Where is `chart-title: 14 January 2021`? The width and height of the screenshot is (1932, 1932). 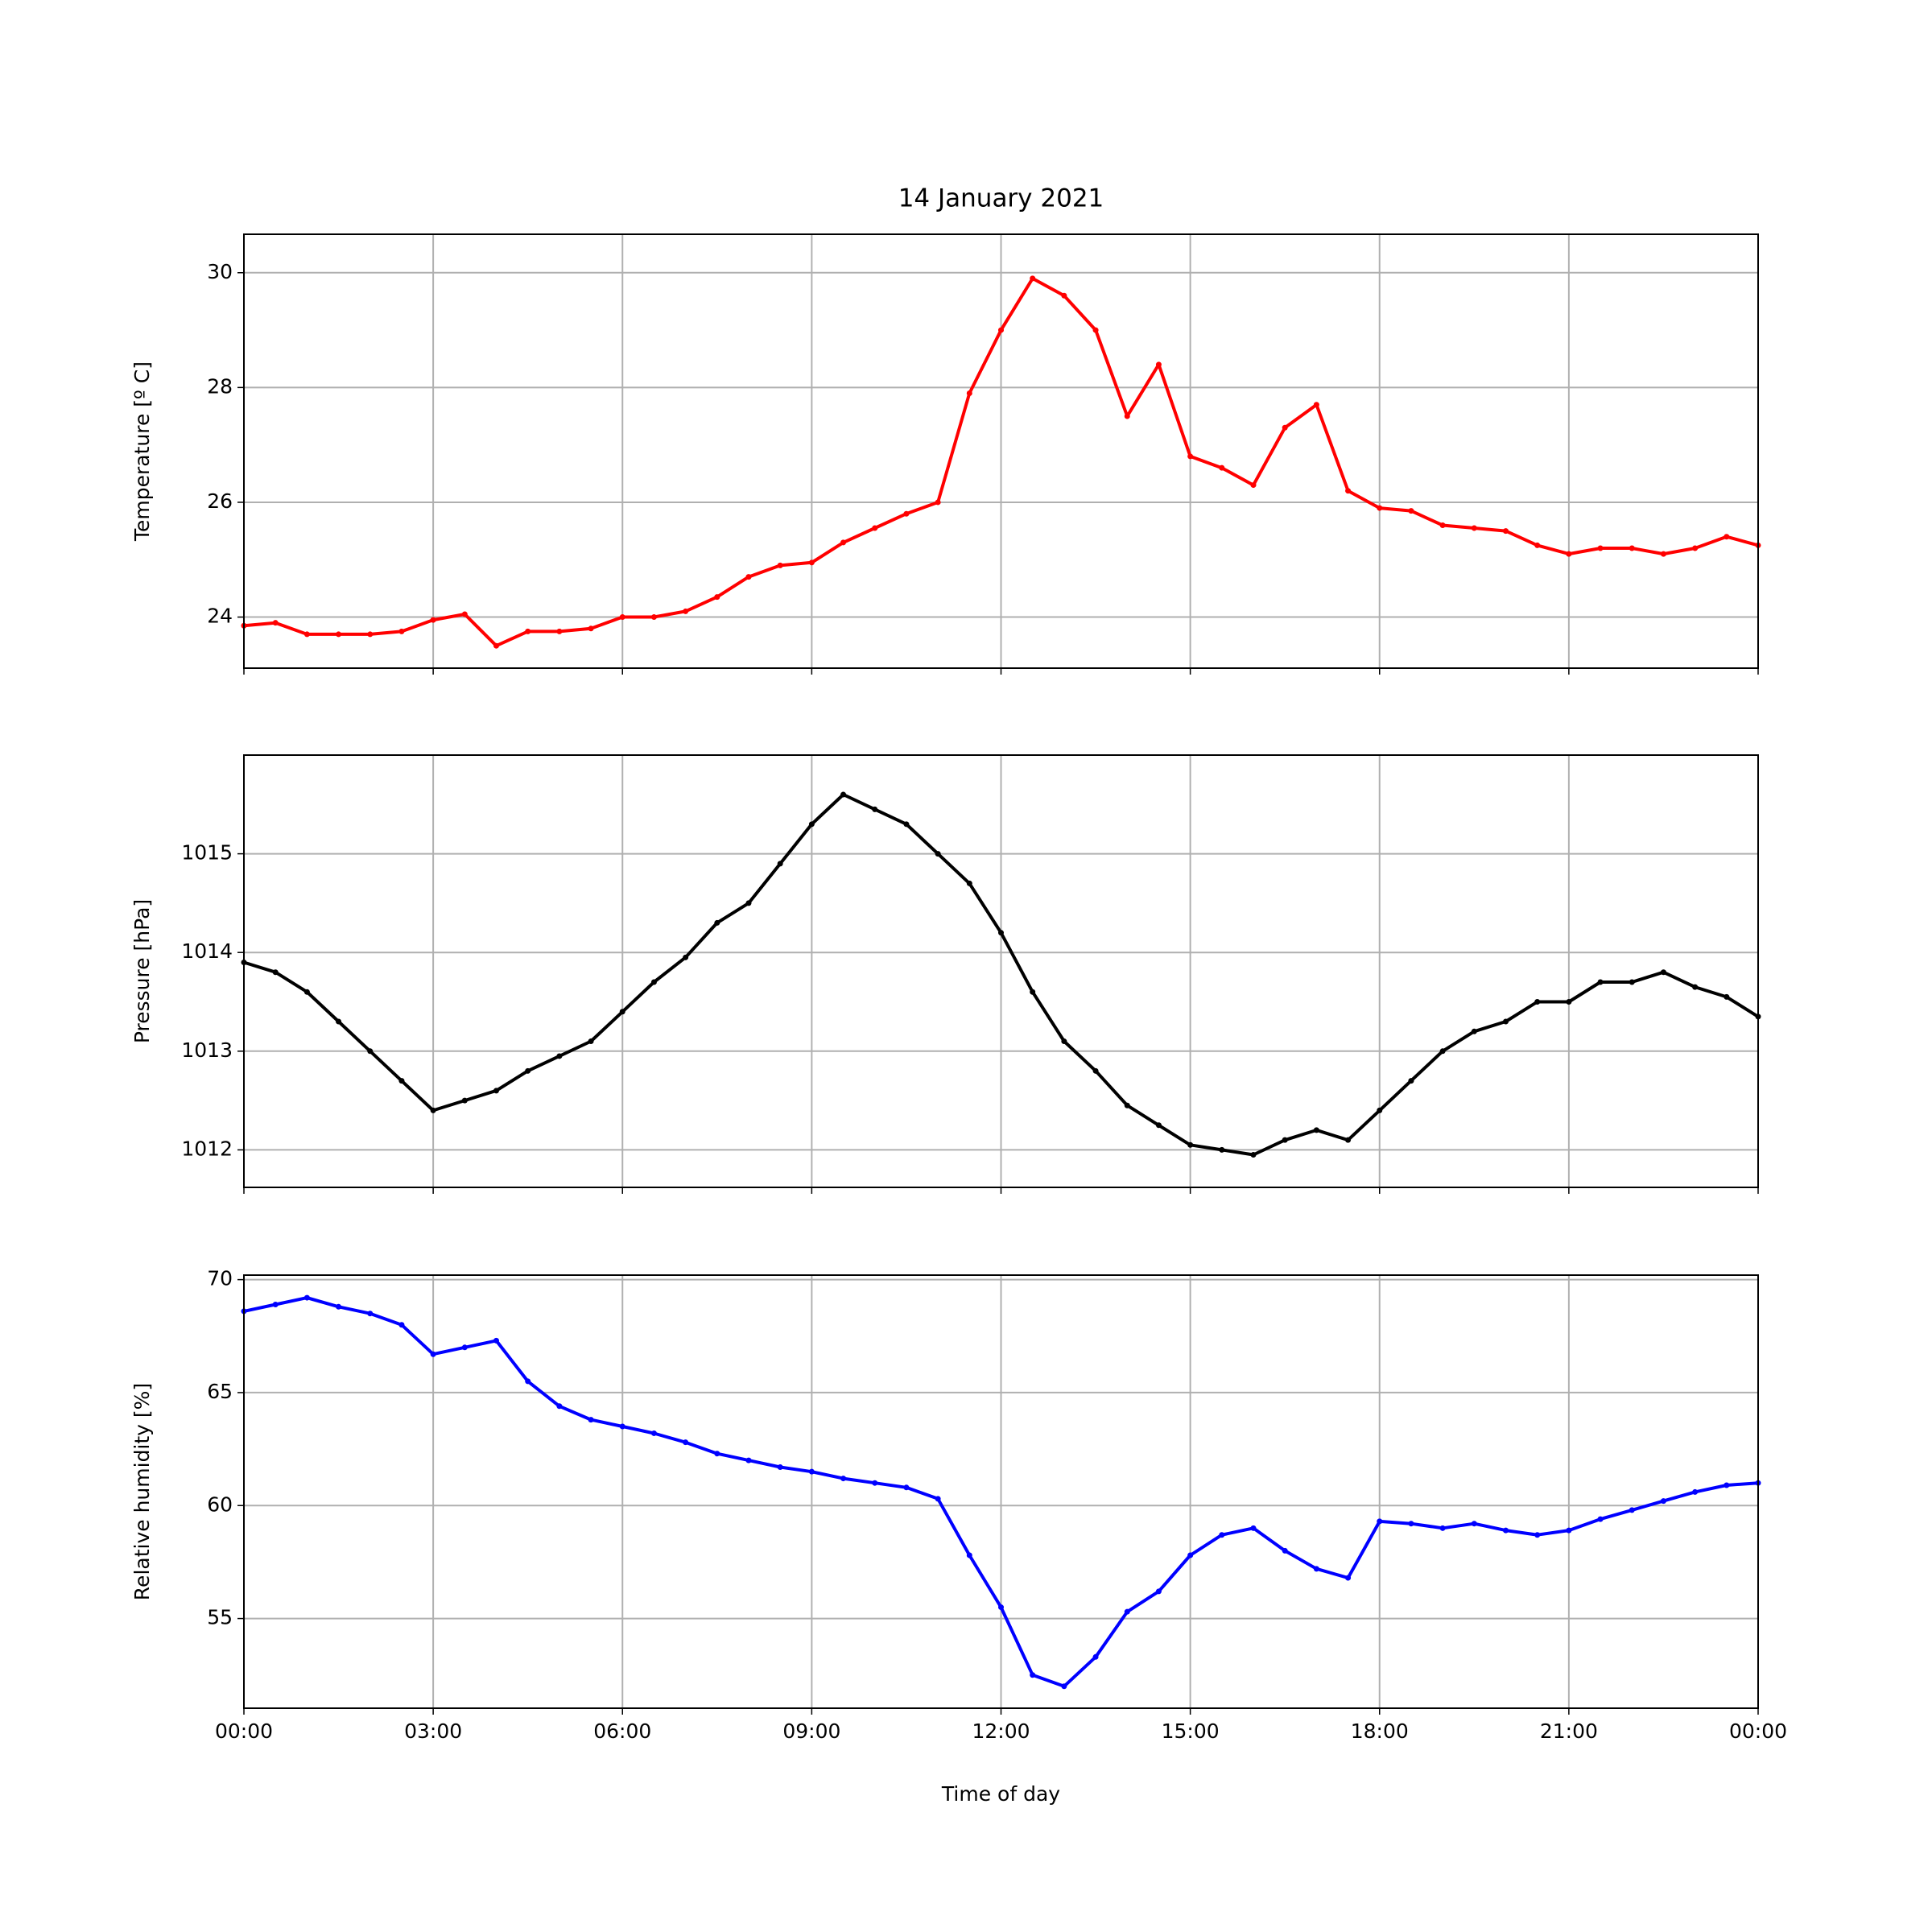
chart-title: 14 January 2021 is located at coordinates (1001, 198).